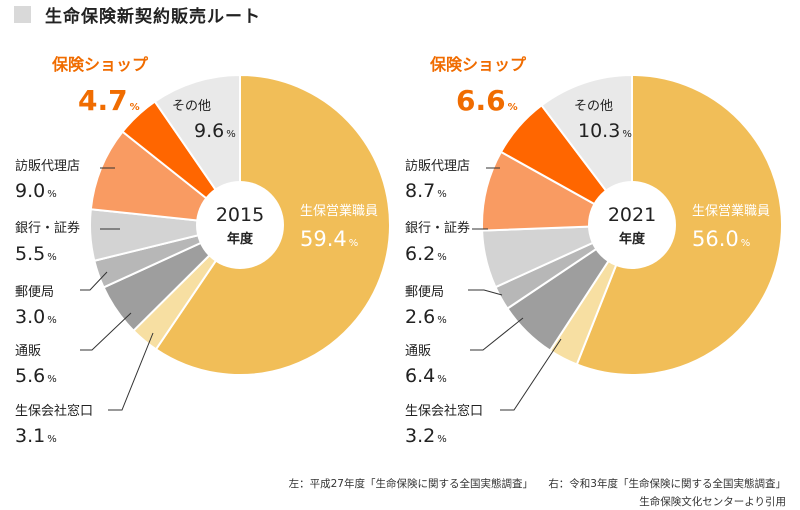 The width and height of the screenshot is (800, 510). I want to click on slice-value-life-staff-2021: 56.0%, so click(721, 239).